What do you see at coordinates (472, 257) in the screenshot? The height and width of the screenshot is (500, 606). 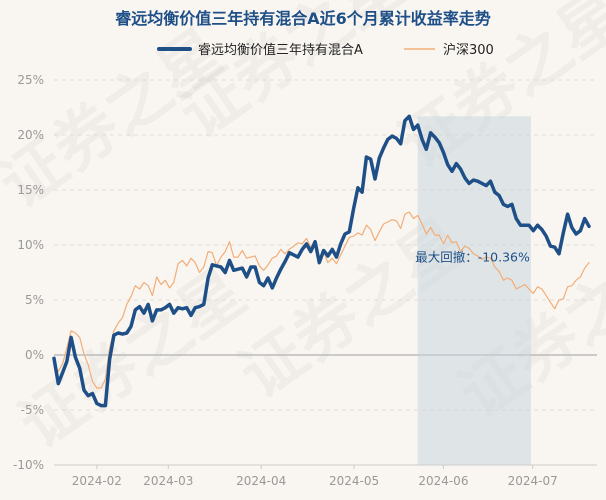 I see `max-drawdown-label: 最大回撤：-10.36%` at bounding box center [472, 257].